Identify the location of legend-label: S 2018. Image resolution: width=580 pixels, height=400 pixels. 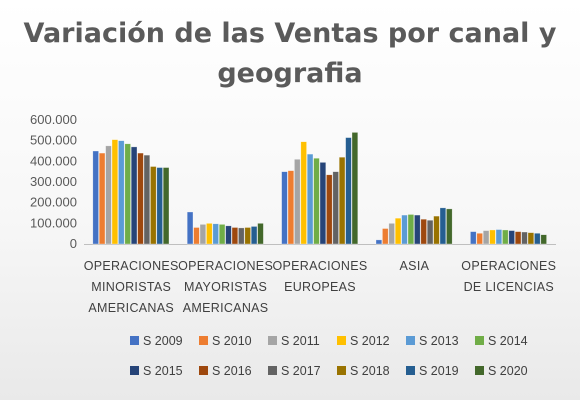
(370, 371).